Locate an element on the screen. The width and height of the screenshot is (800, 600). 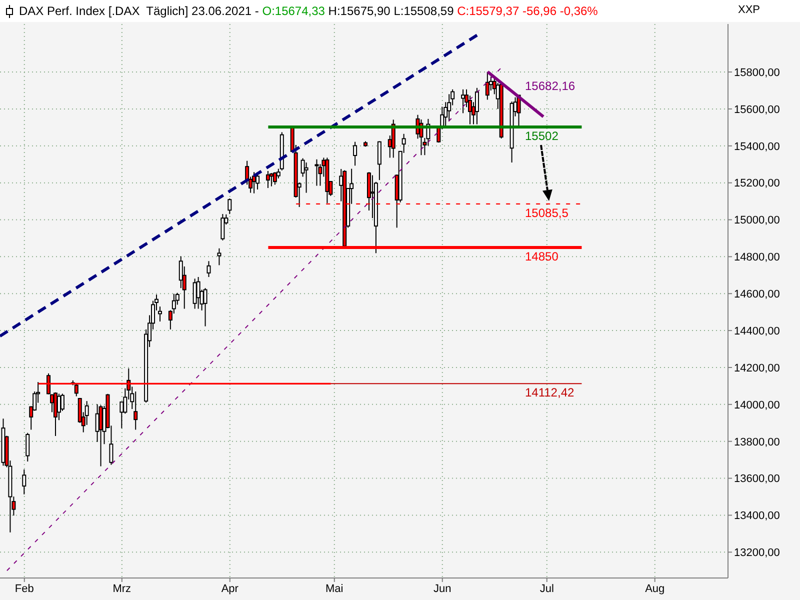
annotation: 14850 is located at coordinates (542, 256).